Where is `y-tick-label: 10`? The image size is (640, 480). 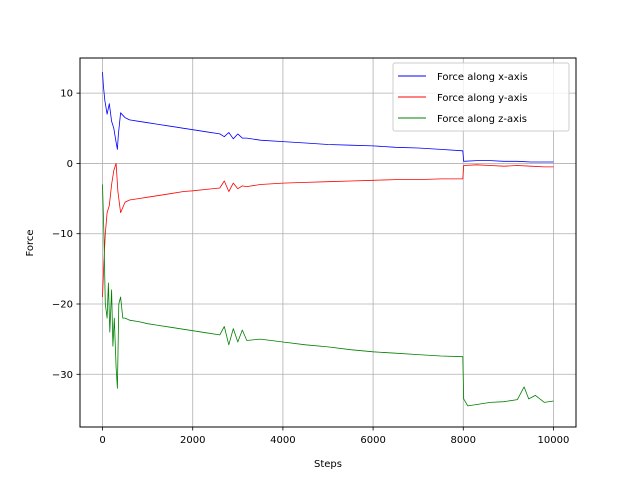
y-tick-label: 10 is located at coordinates (66, 94).